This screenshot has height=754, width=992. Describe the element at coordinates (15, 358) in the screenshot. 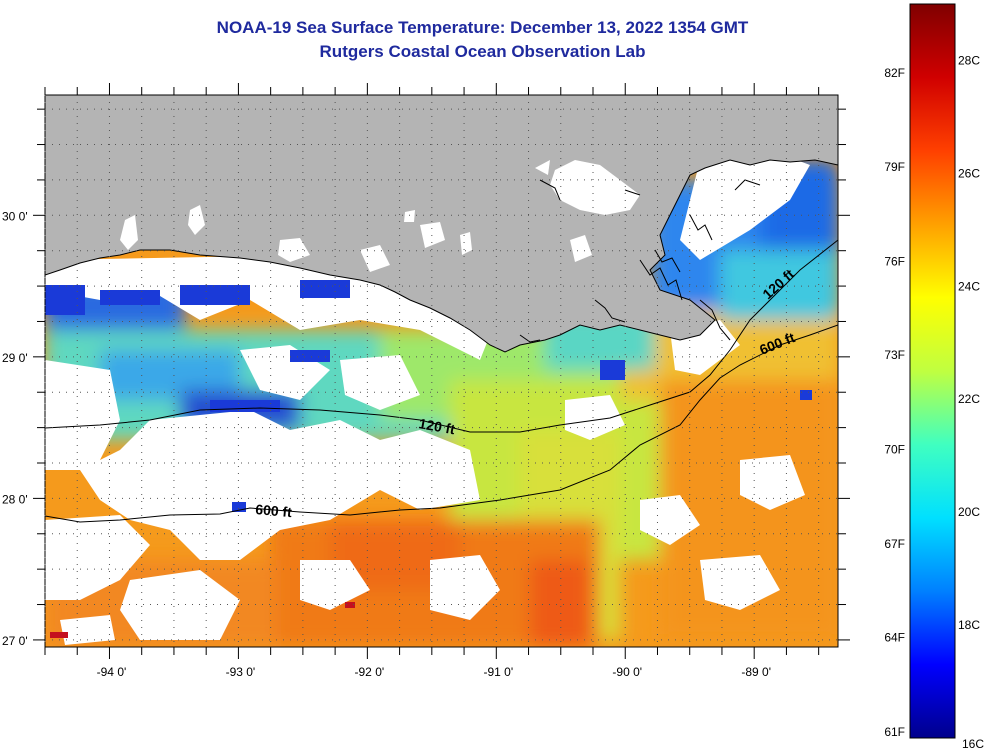

I see `lat-tick-label: 29 0'` at that location.